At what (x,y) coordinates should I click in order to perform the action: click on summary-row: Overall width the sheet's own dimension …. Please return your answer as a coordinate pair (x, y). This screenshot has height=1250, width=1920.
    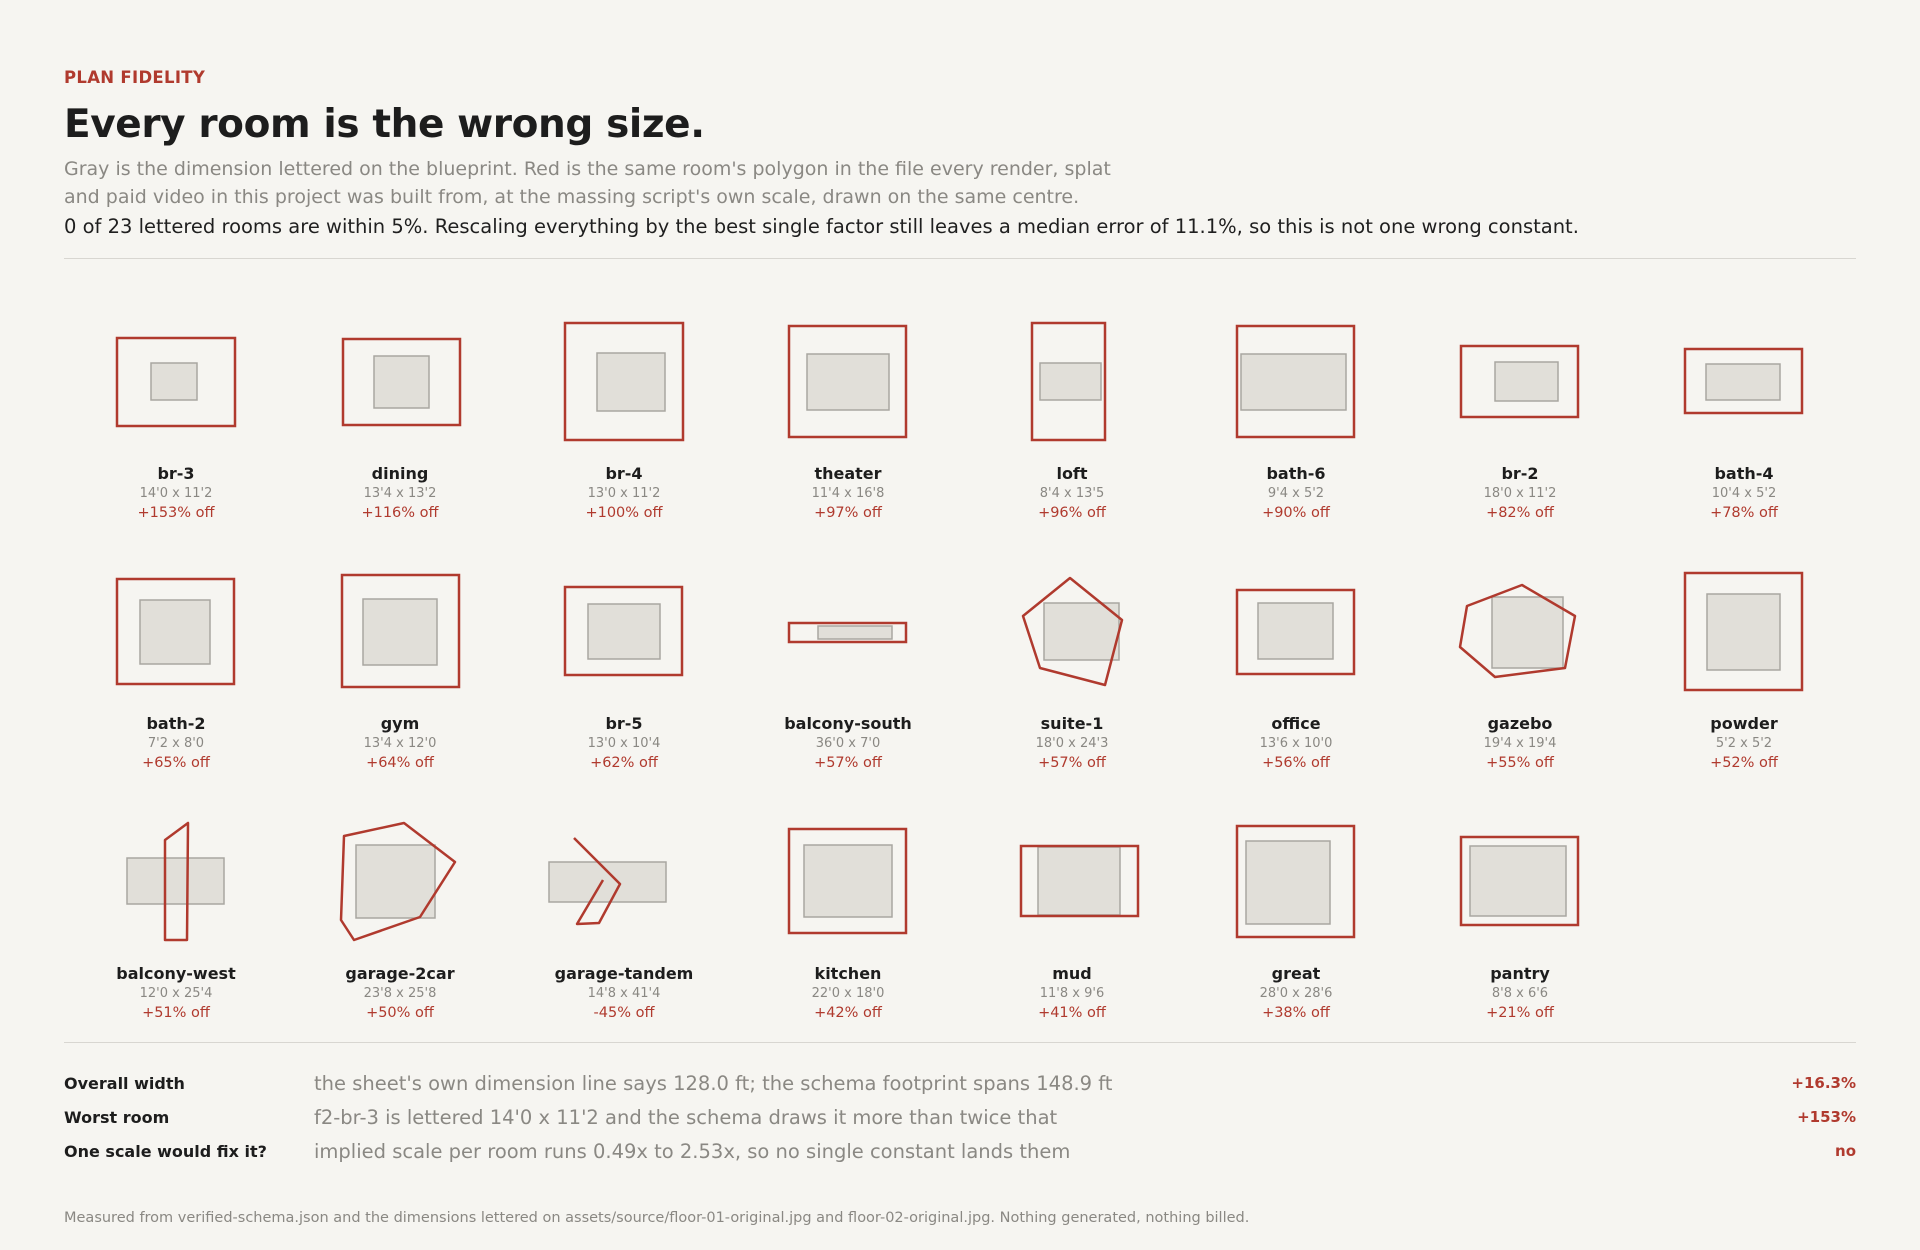
    Looking at the image, I should click on (960, 1086).